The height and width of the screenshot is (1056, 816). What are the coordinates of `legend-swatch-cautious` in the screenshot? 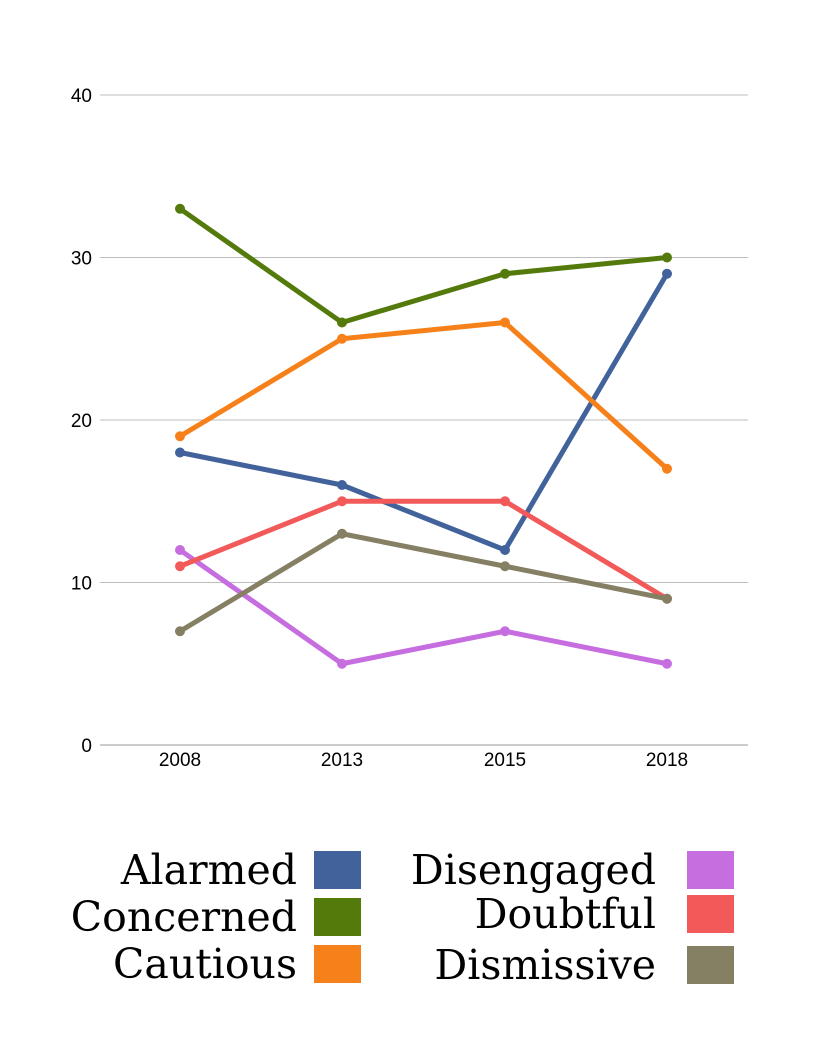 It's located at (337, 964).